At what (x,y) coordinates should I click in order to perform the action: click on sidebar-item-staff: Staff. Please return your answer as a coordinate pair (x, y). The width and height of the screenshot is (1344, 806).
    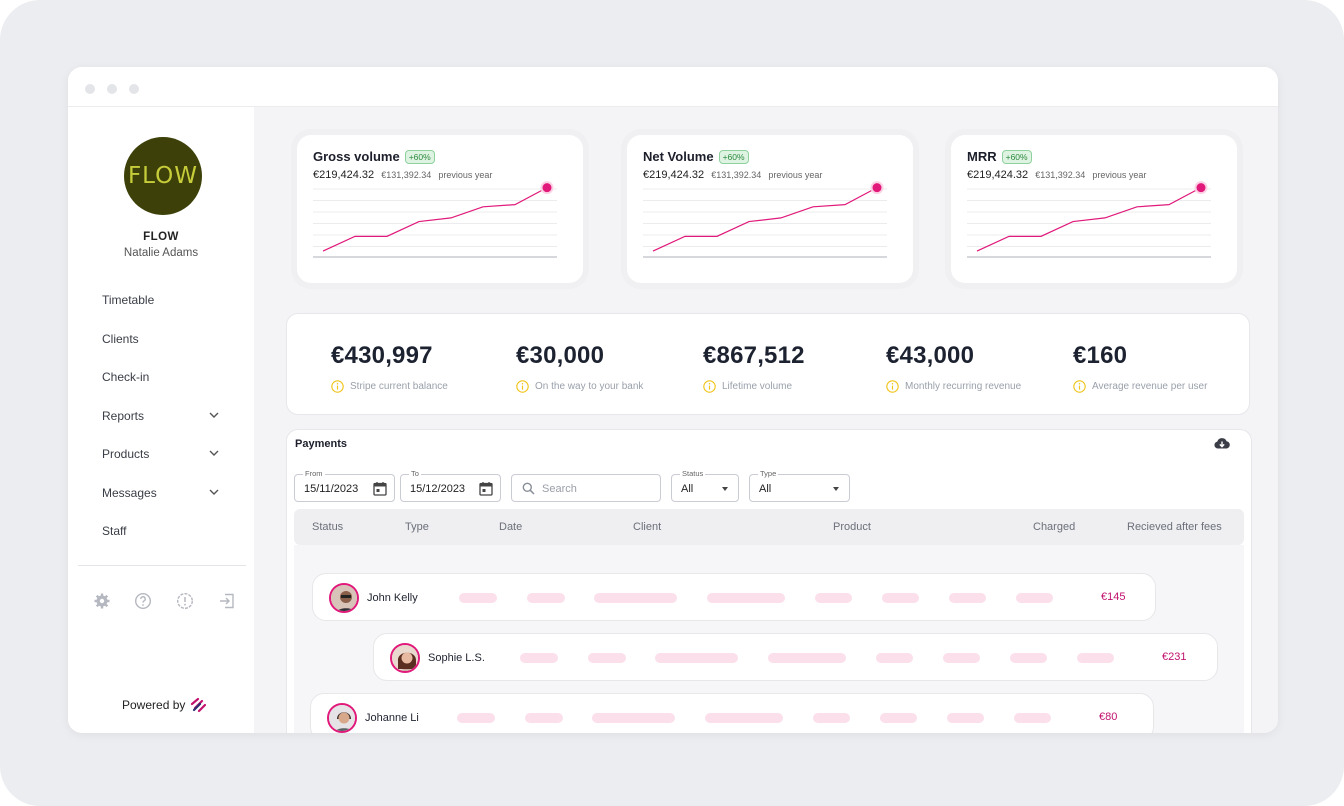
    Looking at the image, I should click on (114, 531).